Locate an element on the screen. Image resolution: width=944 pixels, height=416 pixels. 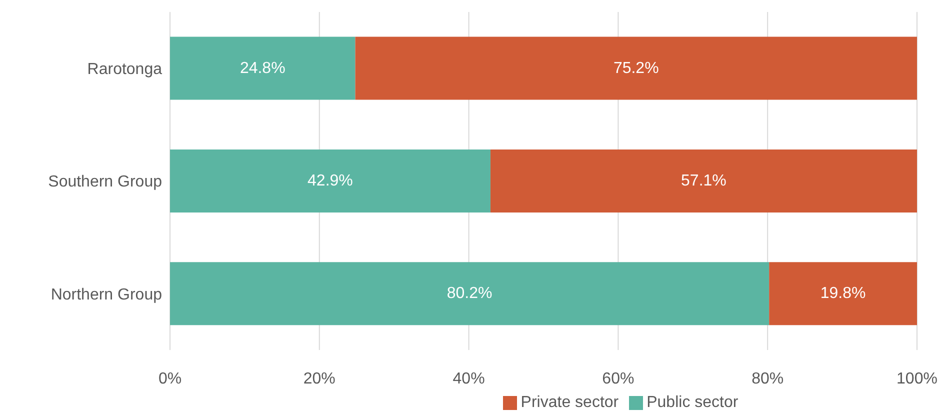
data-label: 24.8% is located at coordinates (263, 68).